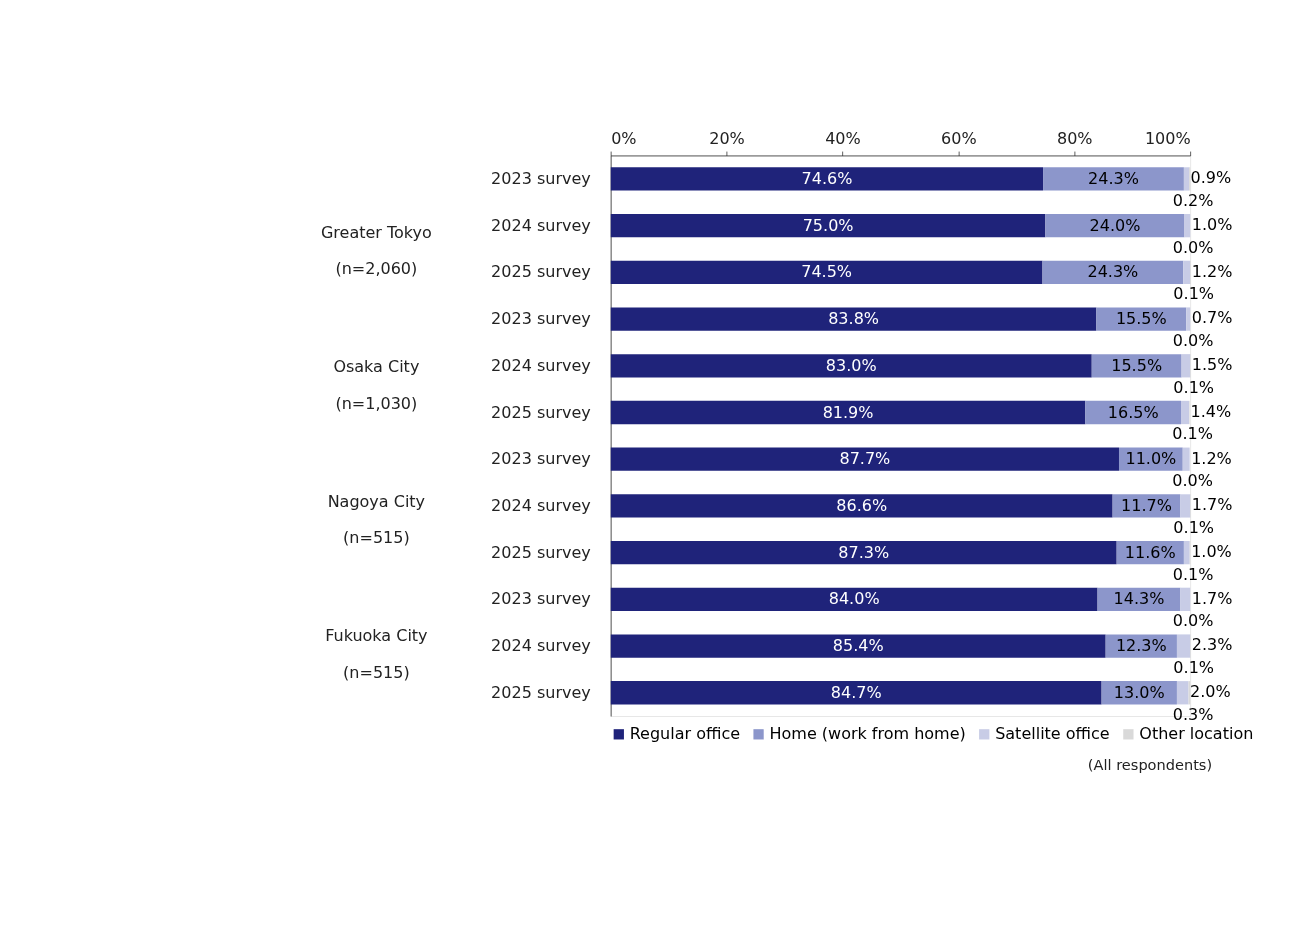 This screenshot has height=930, width=1290. What do you see at coordinates (1167, 138) in the screenshot?
I see `x-tick-label: 100%` at bounding box center [1167, 138].